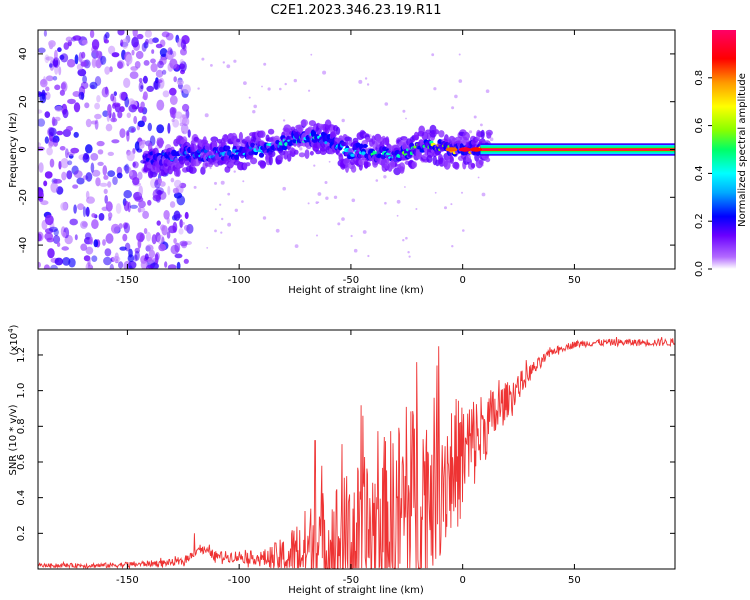 This screenshot has height=600, width=750. What do you see at coordinates (239, 280) in the screenshot?
I see `x-tick-label: -100` at bounding box center [239, 280].